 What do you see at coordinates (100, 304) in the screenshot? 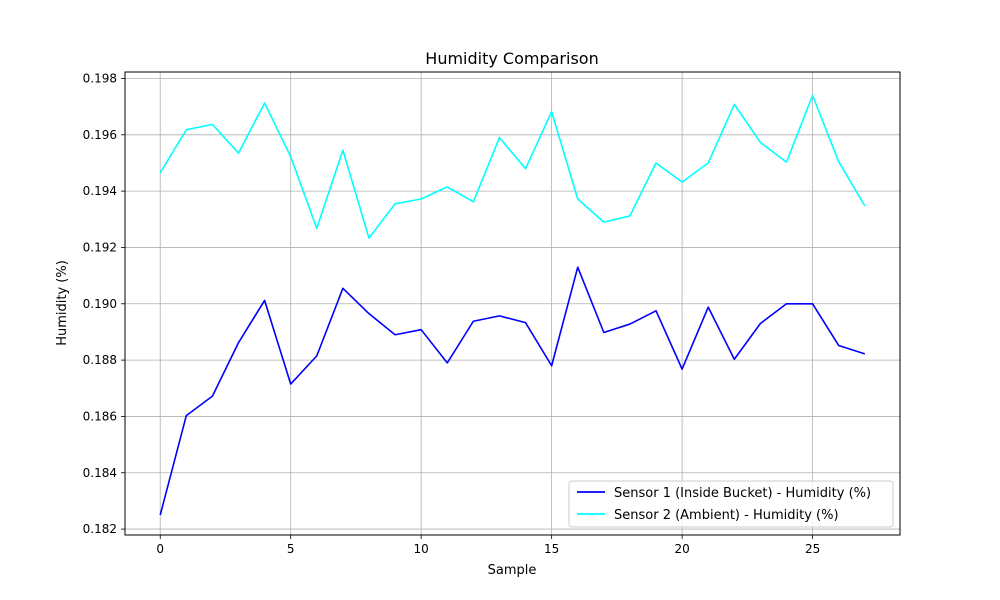
I see `y-tick-label: 0.190` at bounding box center [100, 304].